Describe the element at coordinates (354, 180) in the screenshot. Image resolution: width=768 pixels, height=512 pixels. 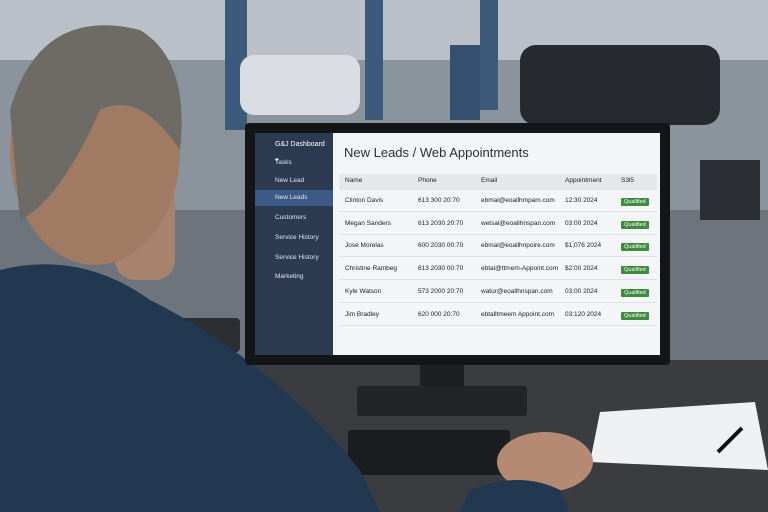
I see `column-header: Name` at that location.